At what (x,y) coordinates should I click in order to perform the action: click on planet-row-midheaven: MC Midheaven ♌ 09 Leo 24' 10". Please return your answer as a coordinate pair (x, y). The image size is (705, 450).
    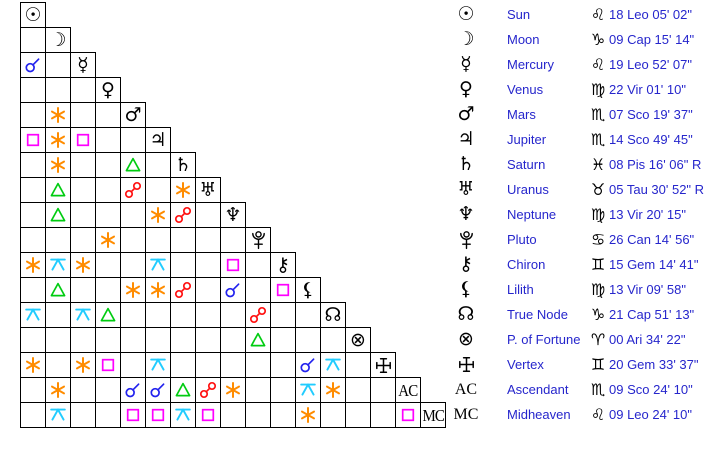
    Looking at the image, I should click on (579, 414).